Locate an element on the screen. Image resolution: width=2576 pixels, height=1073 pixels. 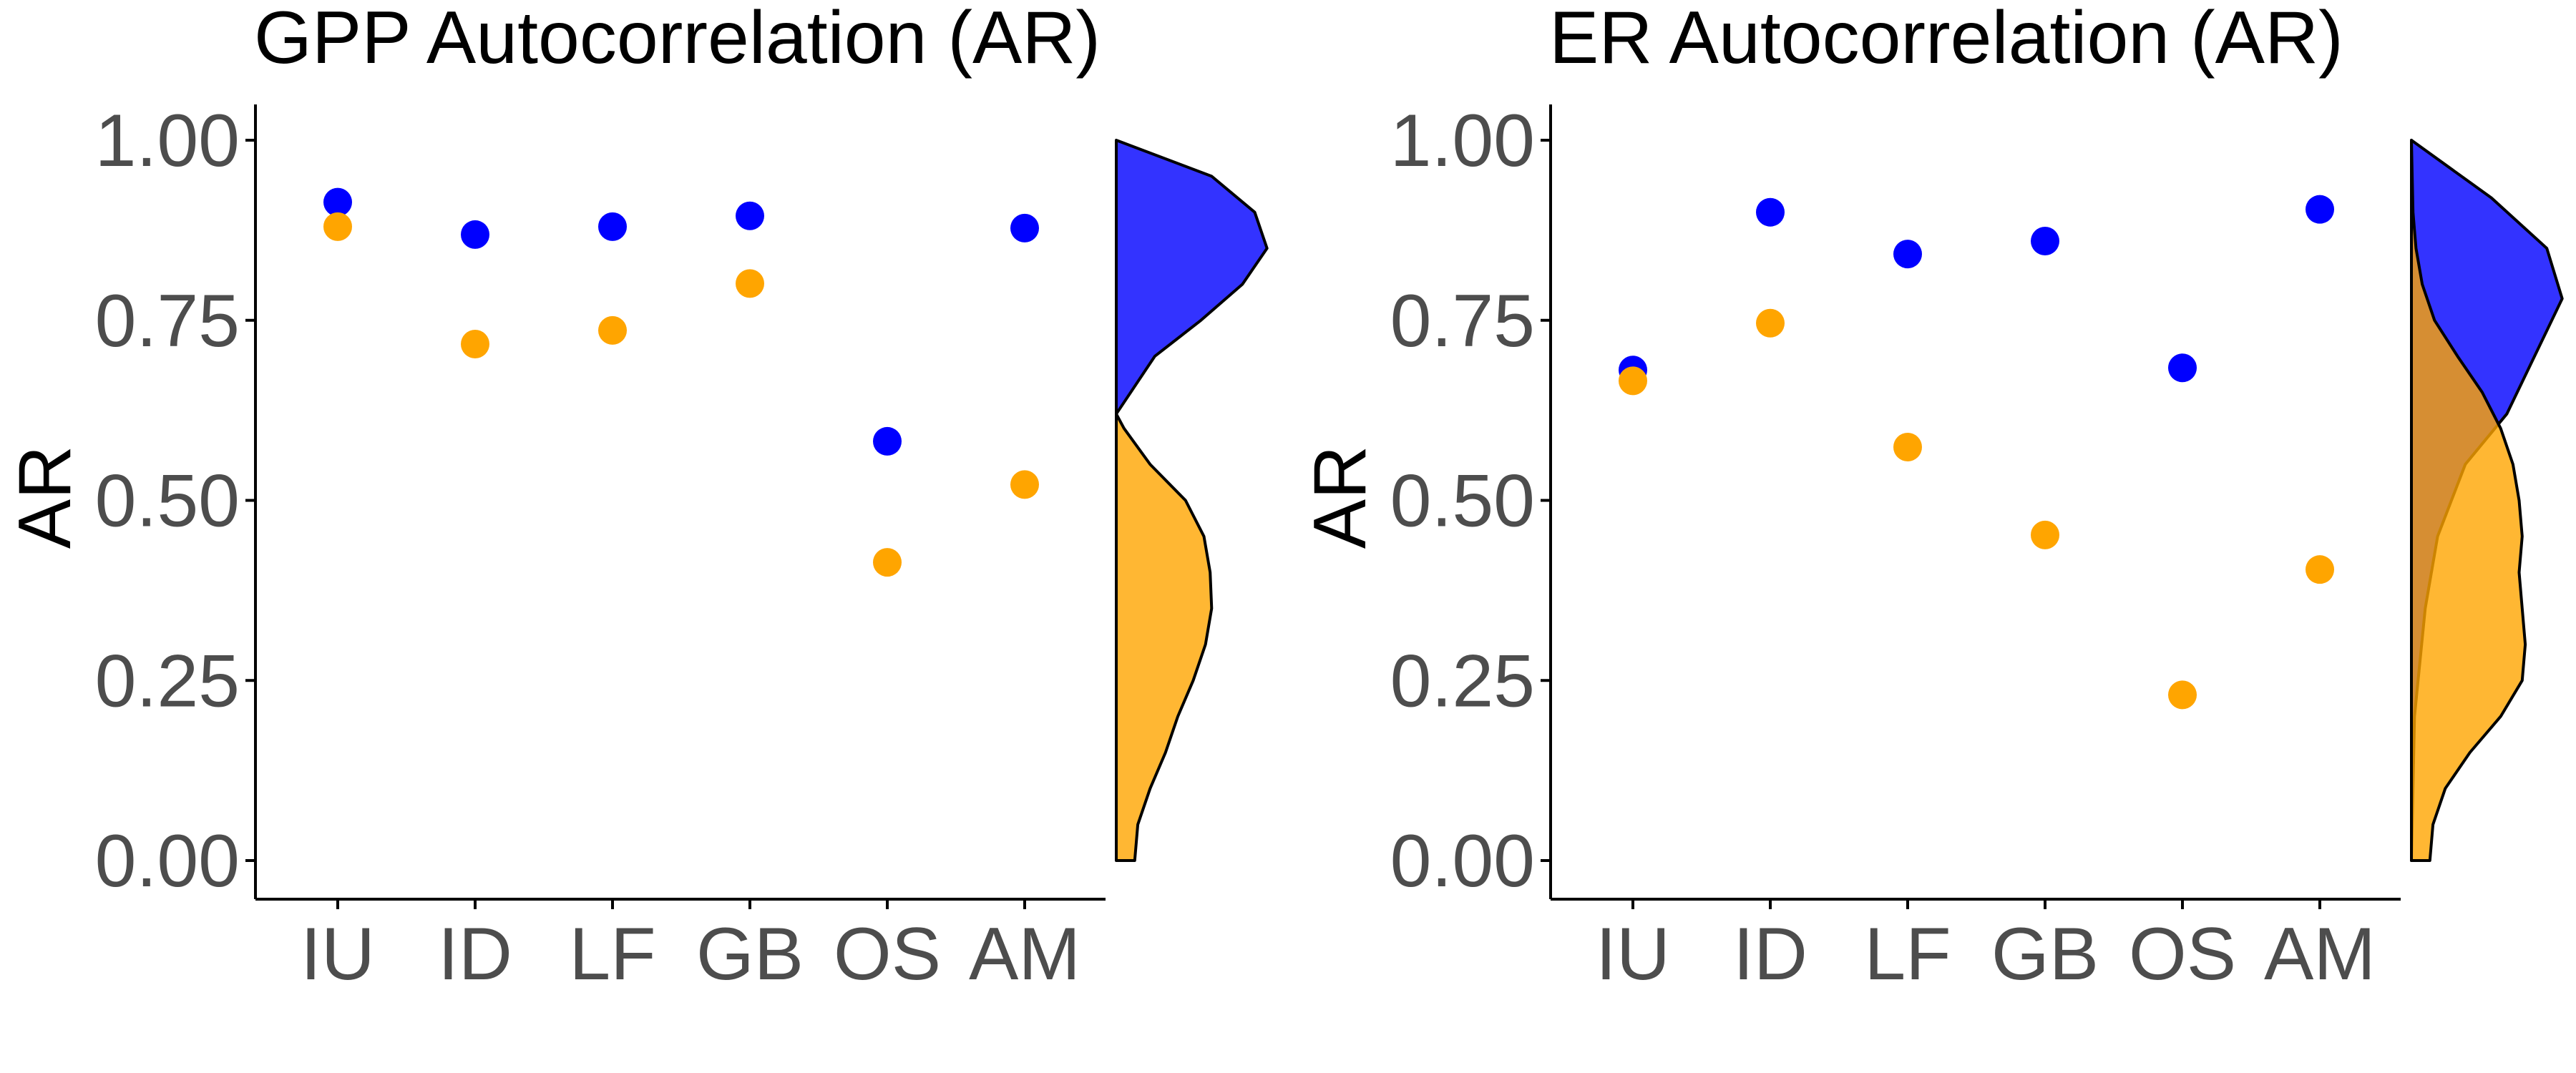
panel-er-title: ER Autocorrelation (AR) is located at coordinates (1946, 39).